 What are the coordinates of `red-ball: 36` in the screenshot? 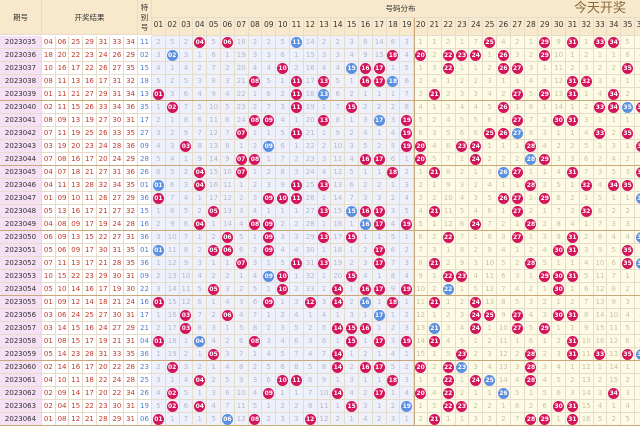 It's located at (637, 146).